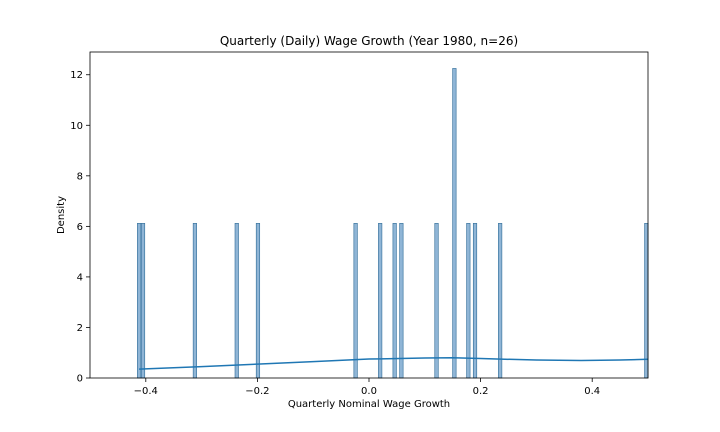 The image size is (720, 432). I want to click on y-tick-label: 8, so click(80, 176).